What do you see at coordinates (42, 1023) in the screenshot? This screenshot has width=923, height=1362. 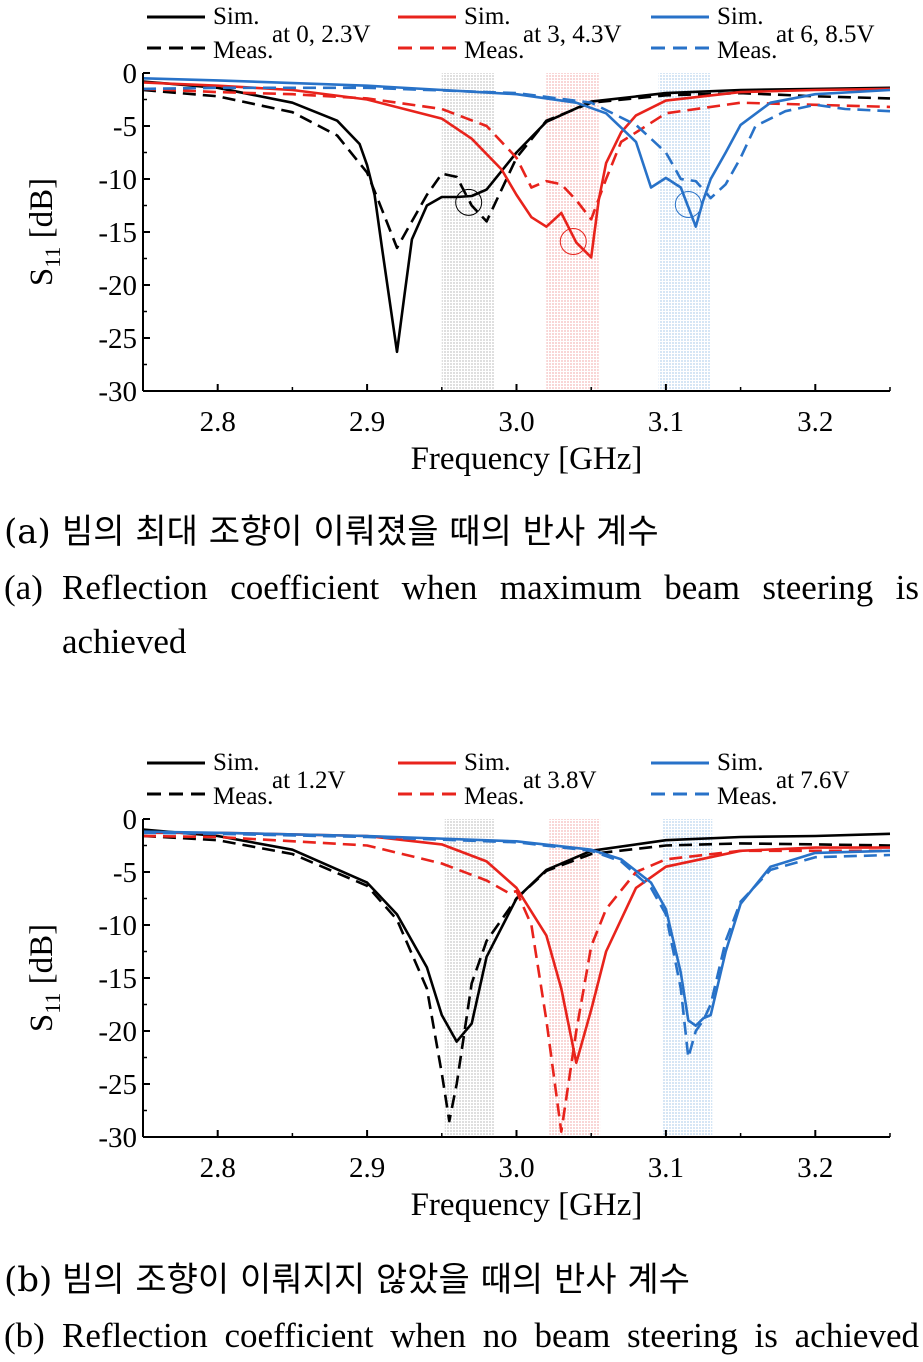 I see `chart-b-y-title-main: S` at bounding box center [42, 1023].